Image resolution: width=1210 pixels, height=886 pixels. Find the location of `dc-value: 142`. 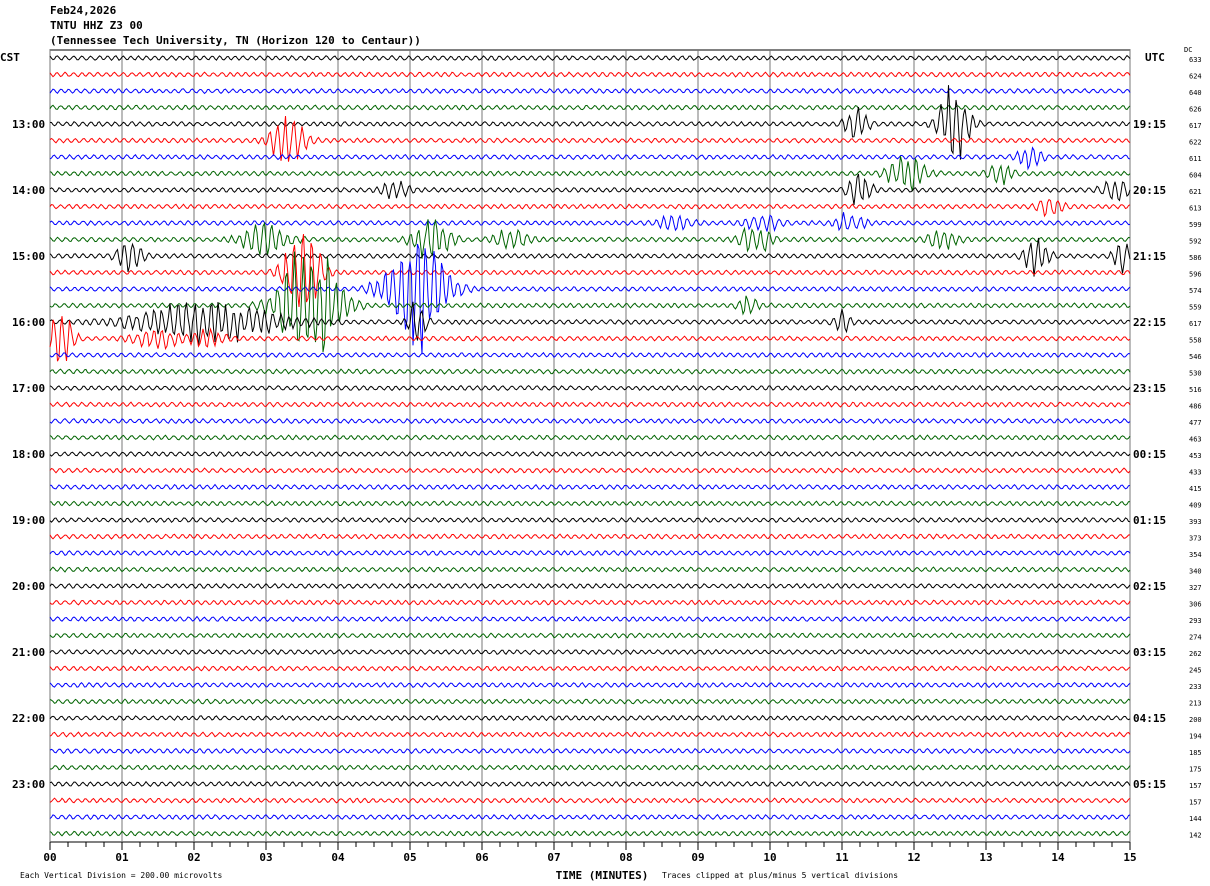

dc-value: 142 is located at coordinates (1195, 836).